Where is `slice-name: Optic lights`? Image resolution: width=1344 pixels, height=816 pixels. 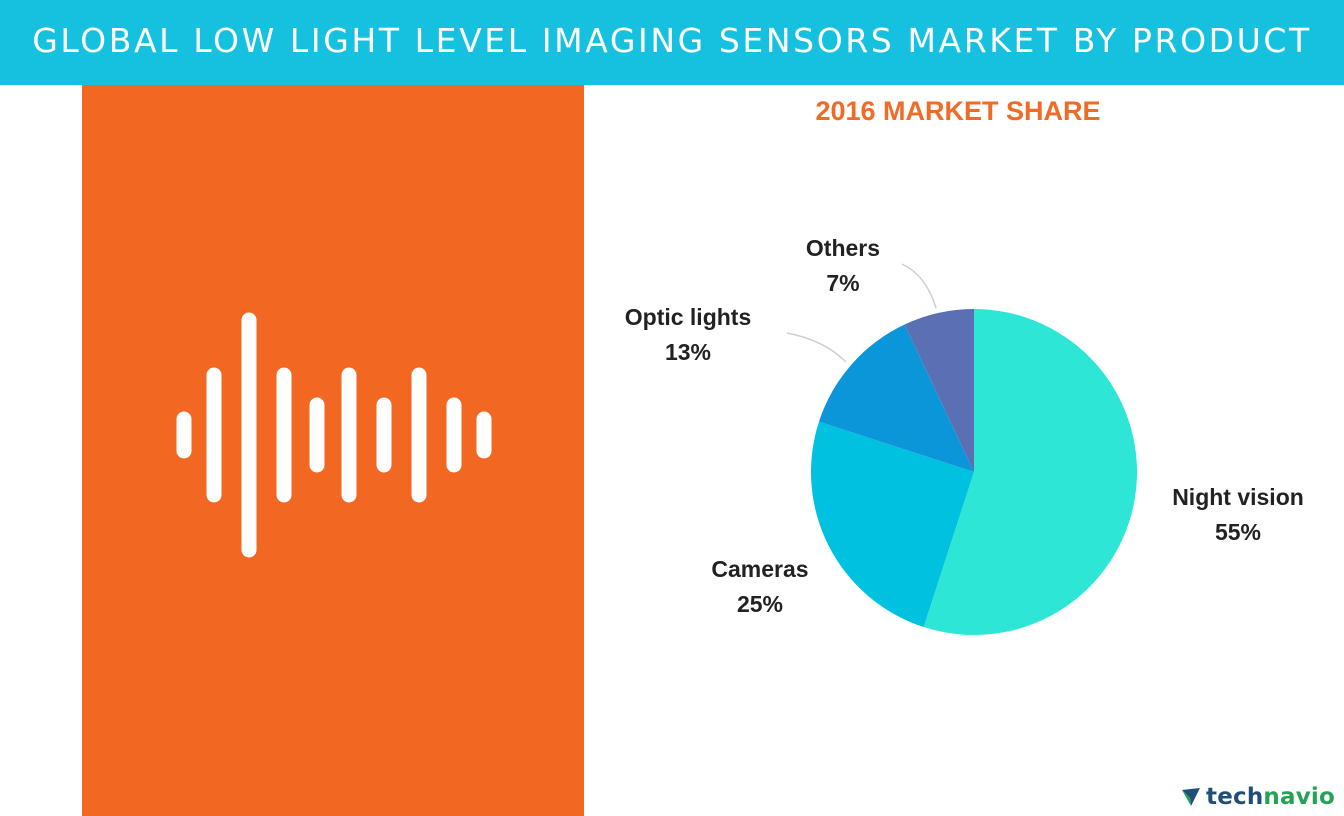 slice-name: Optic lights is located at coordinates (688, 317).